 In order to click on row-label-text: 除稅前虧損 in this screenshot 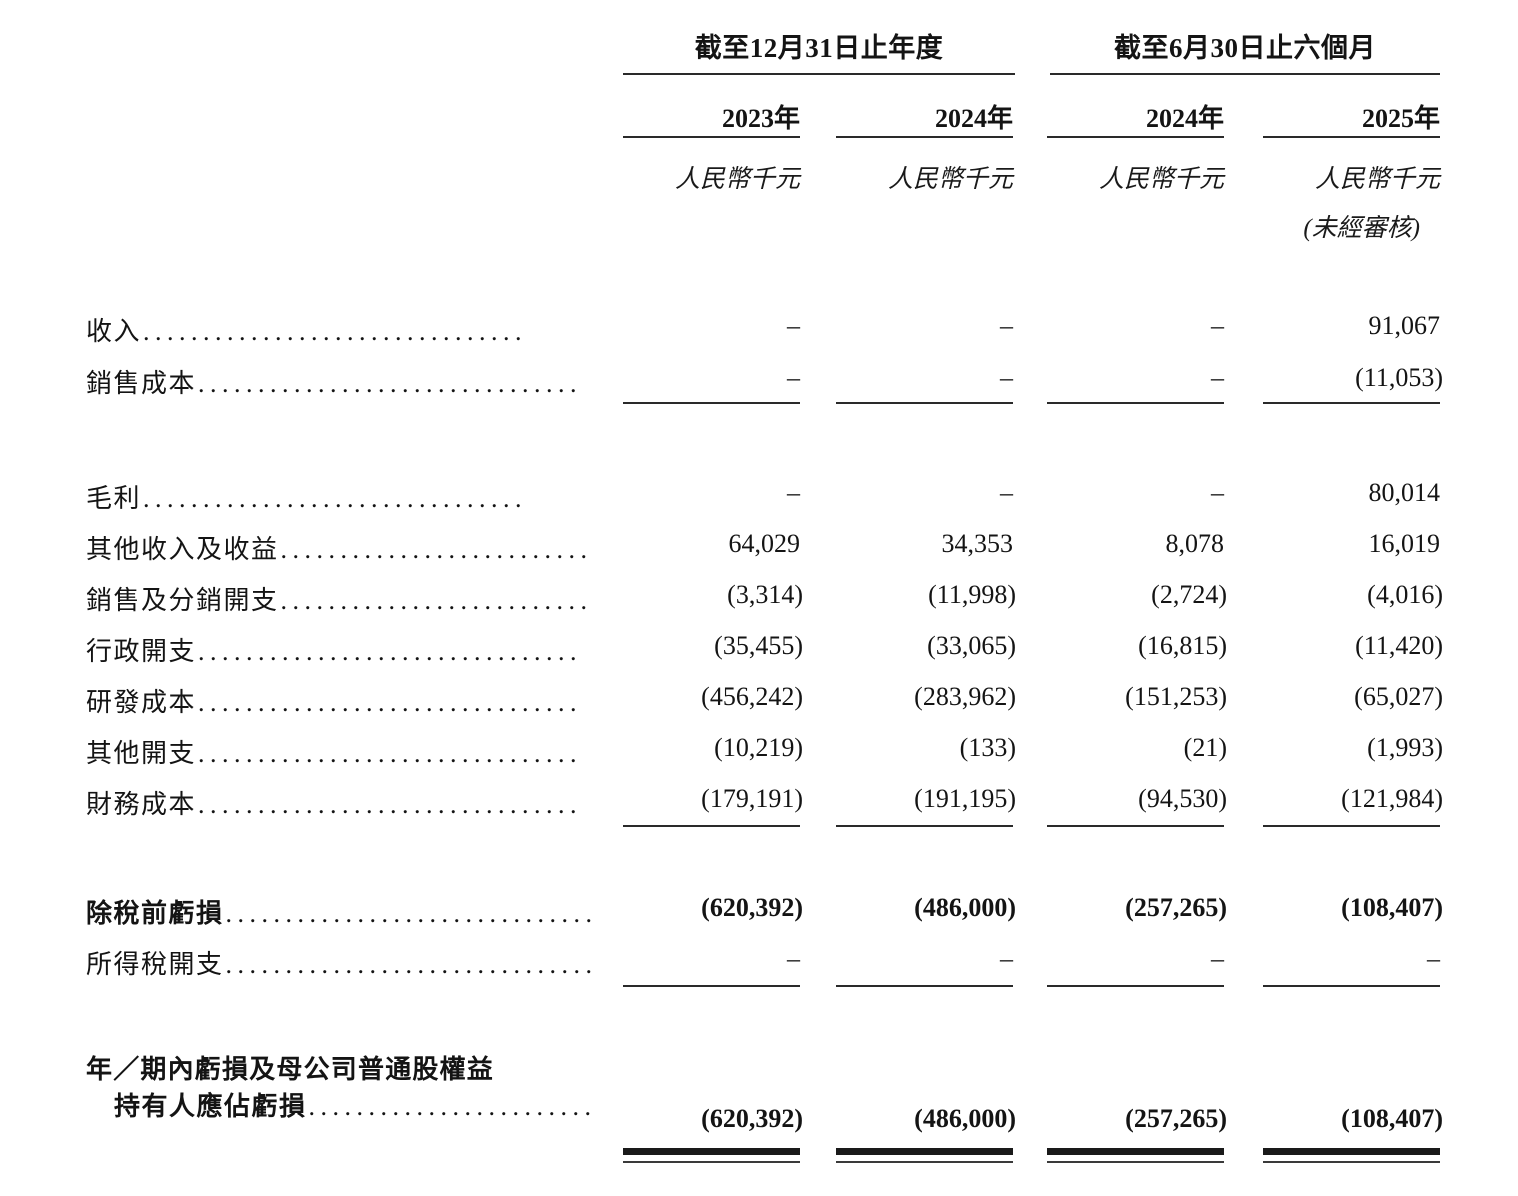, I will do `click(155, 913)`.